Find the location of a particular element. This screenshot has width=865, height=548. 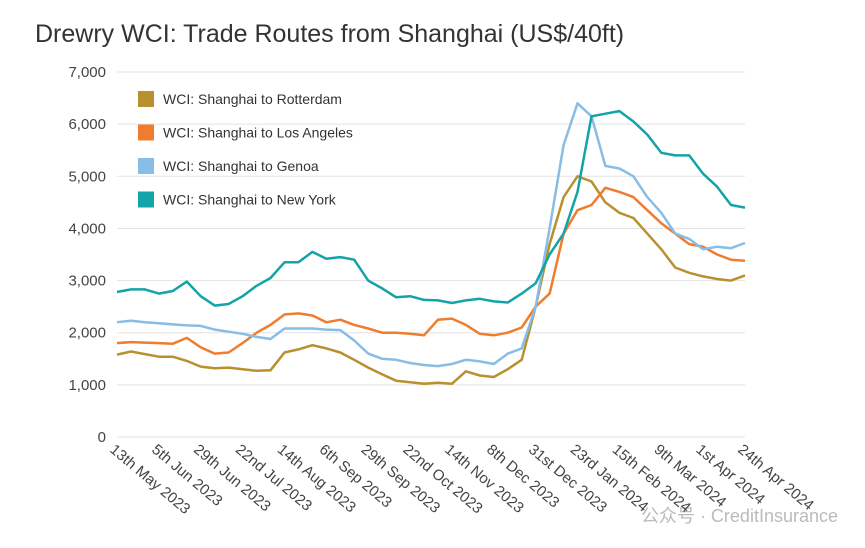

legend-label: WCI: Shanghai to Rotterdam is located at coordinates (252, 99).